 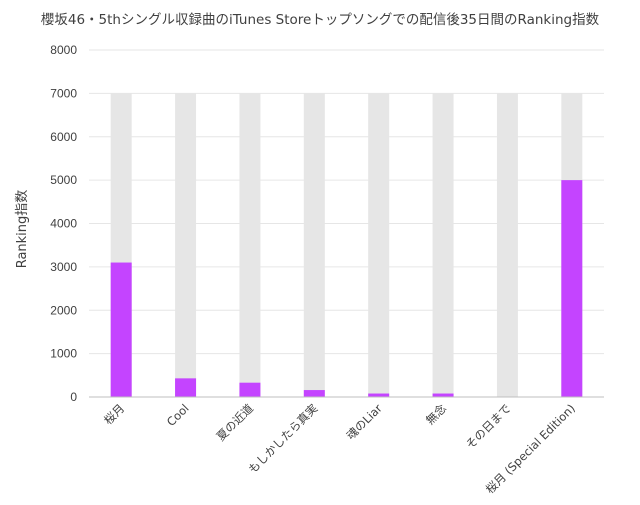 What do you see at coordinates (63, 50) in the screenshot?
I see `y-tick-label: 8000` at bounding box center [63, 50].